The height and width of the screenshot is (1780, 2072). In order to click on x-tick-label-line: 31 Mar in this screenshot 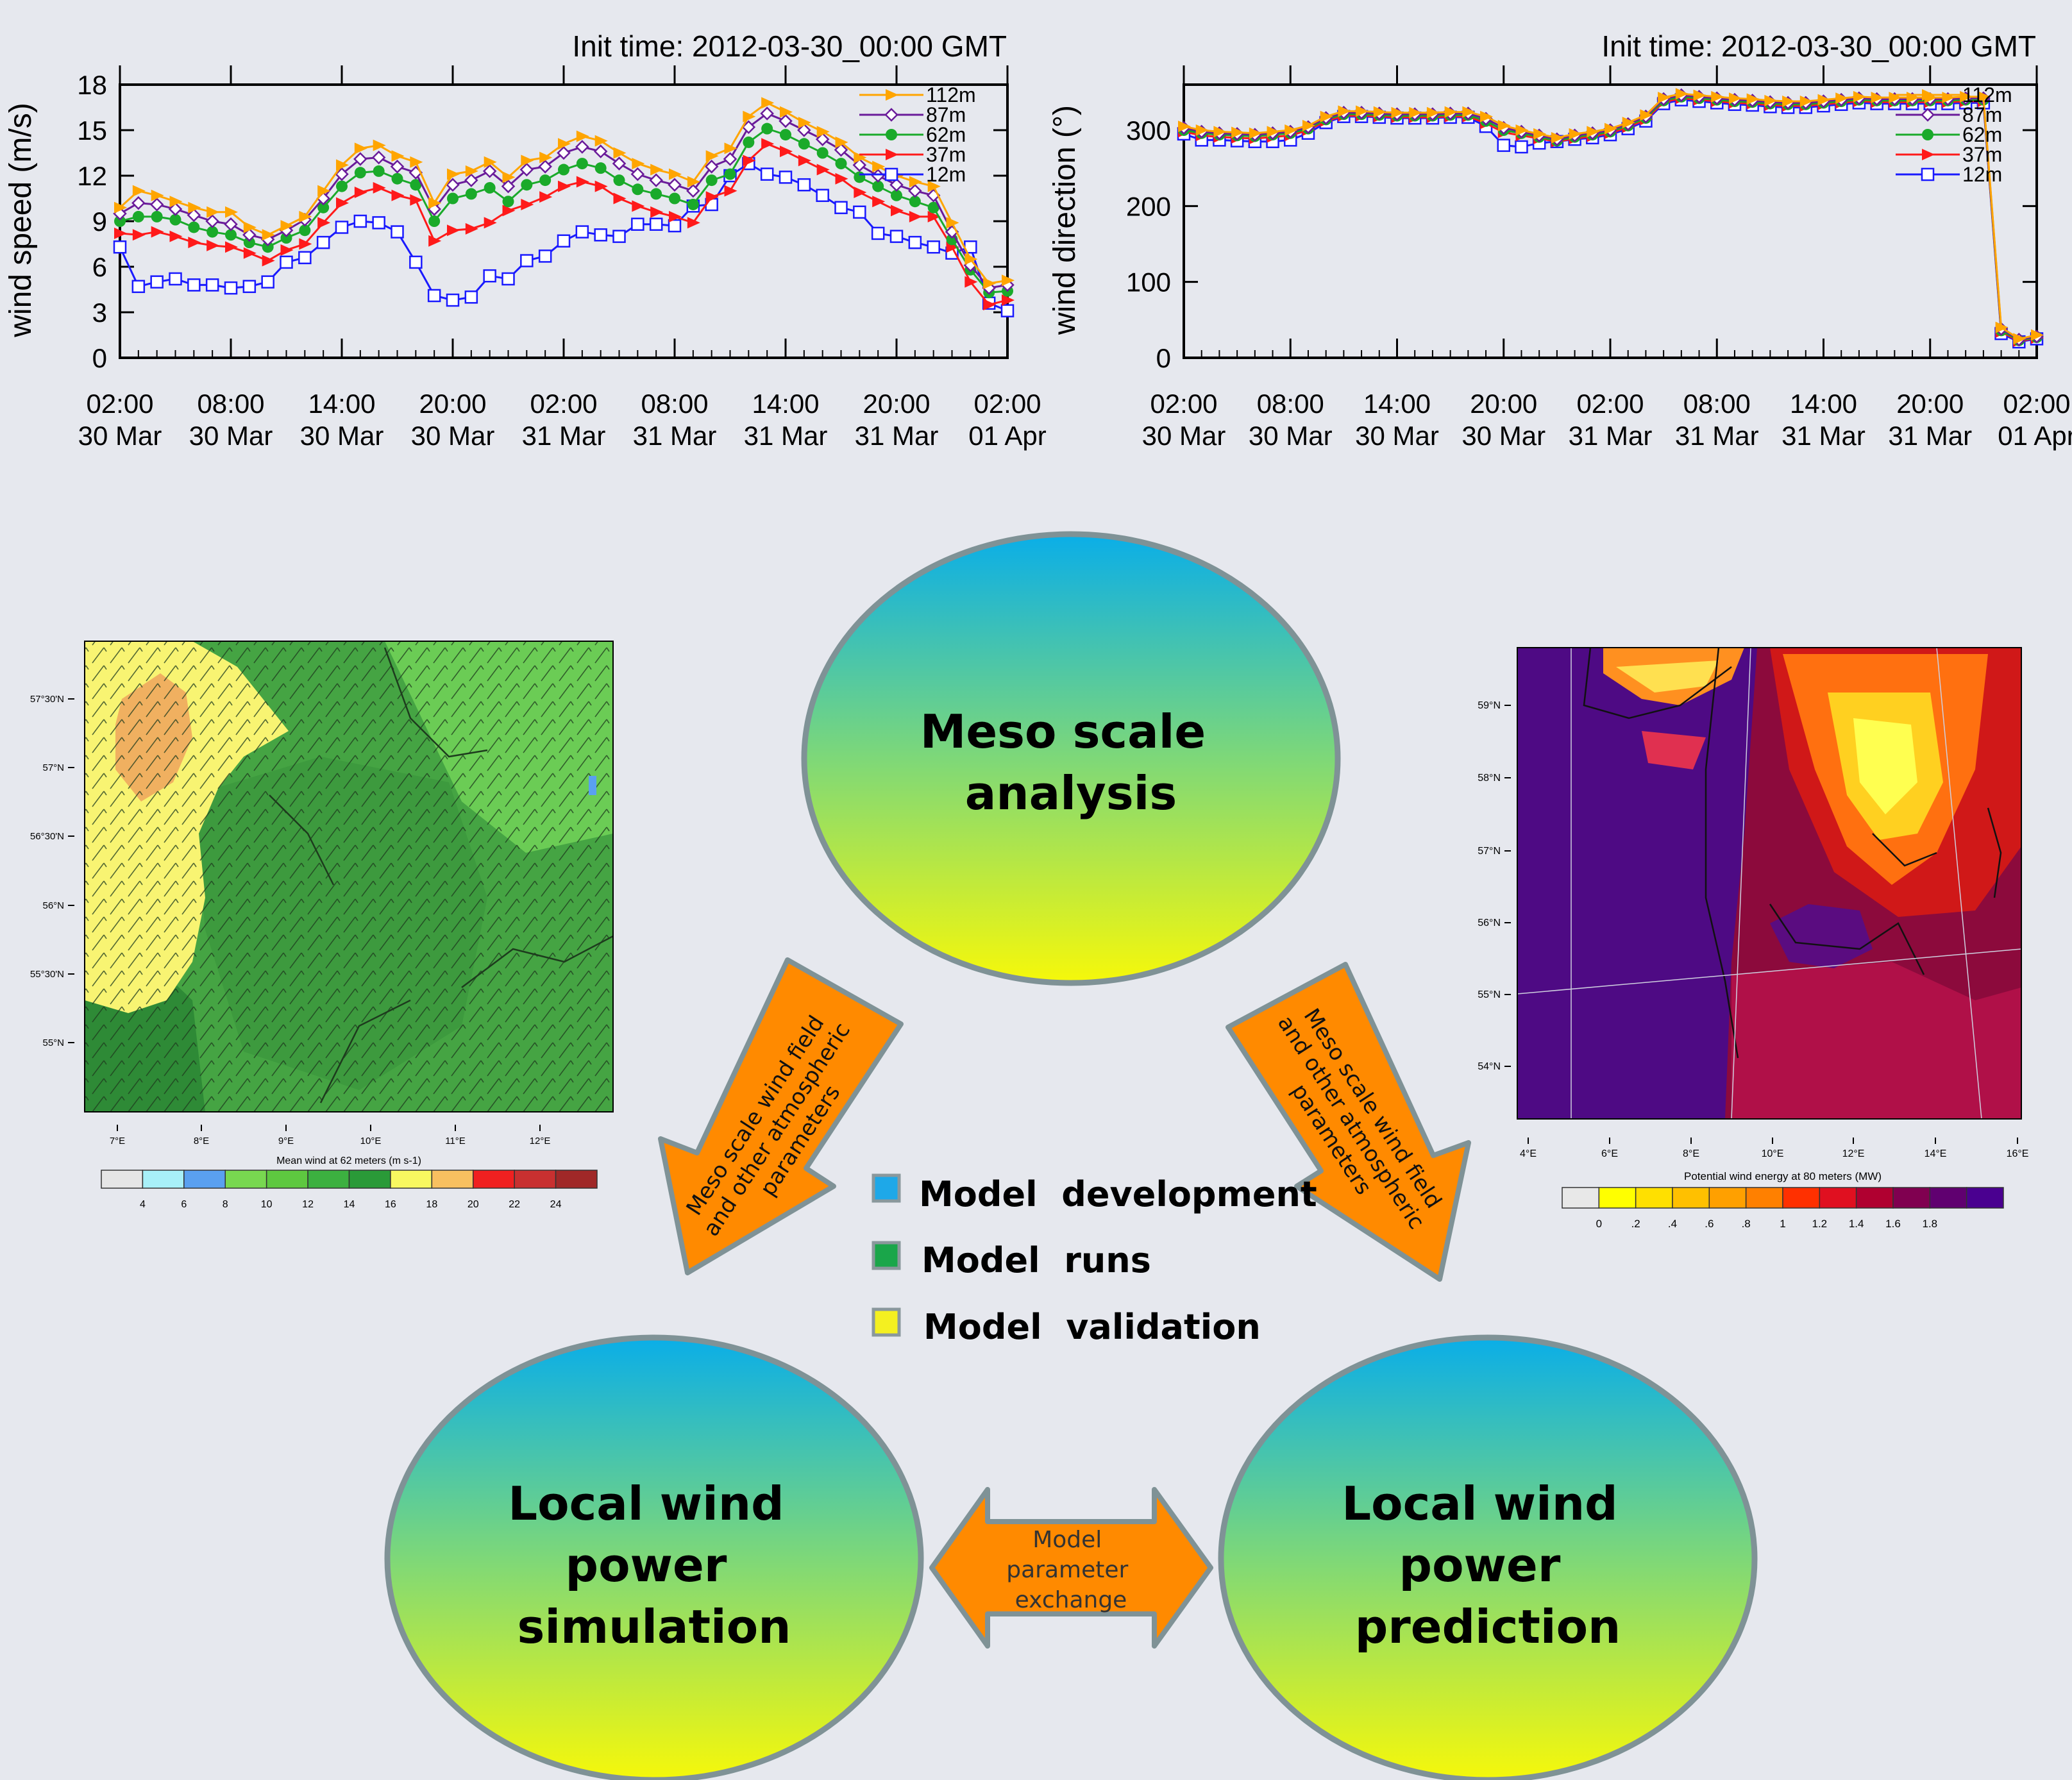, I will do `click(1930, 436)`.